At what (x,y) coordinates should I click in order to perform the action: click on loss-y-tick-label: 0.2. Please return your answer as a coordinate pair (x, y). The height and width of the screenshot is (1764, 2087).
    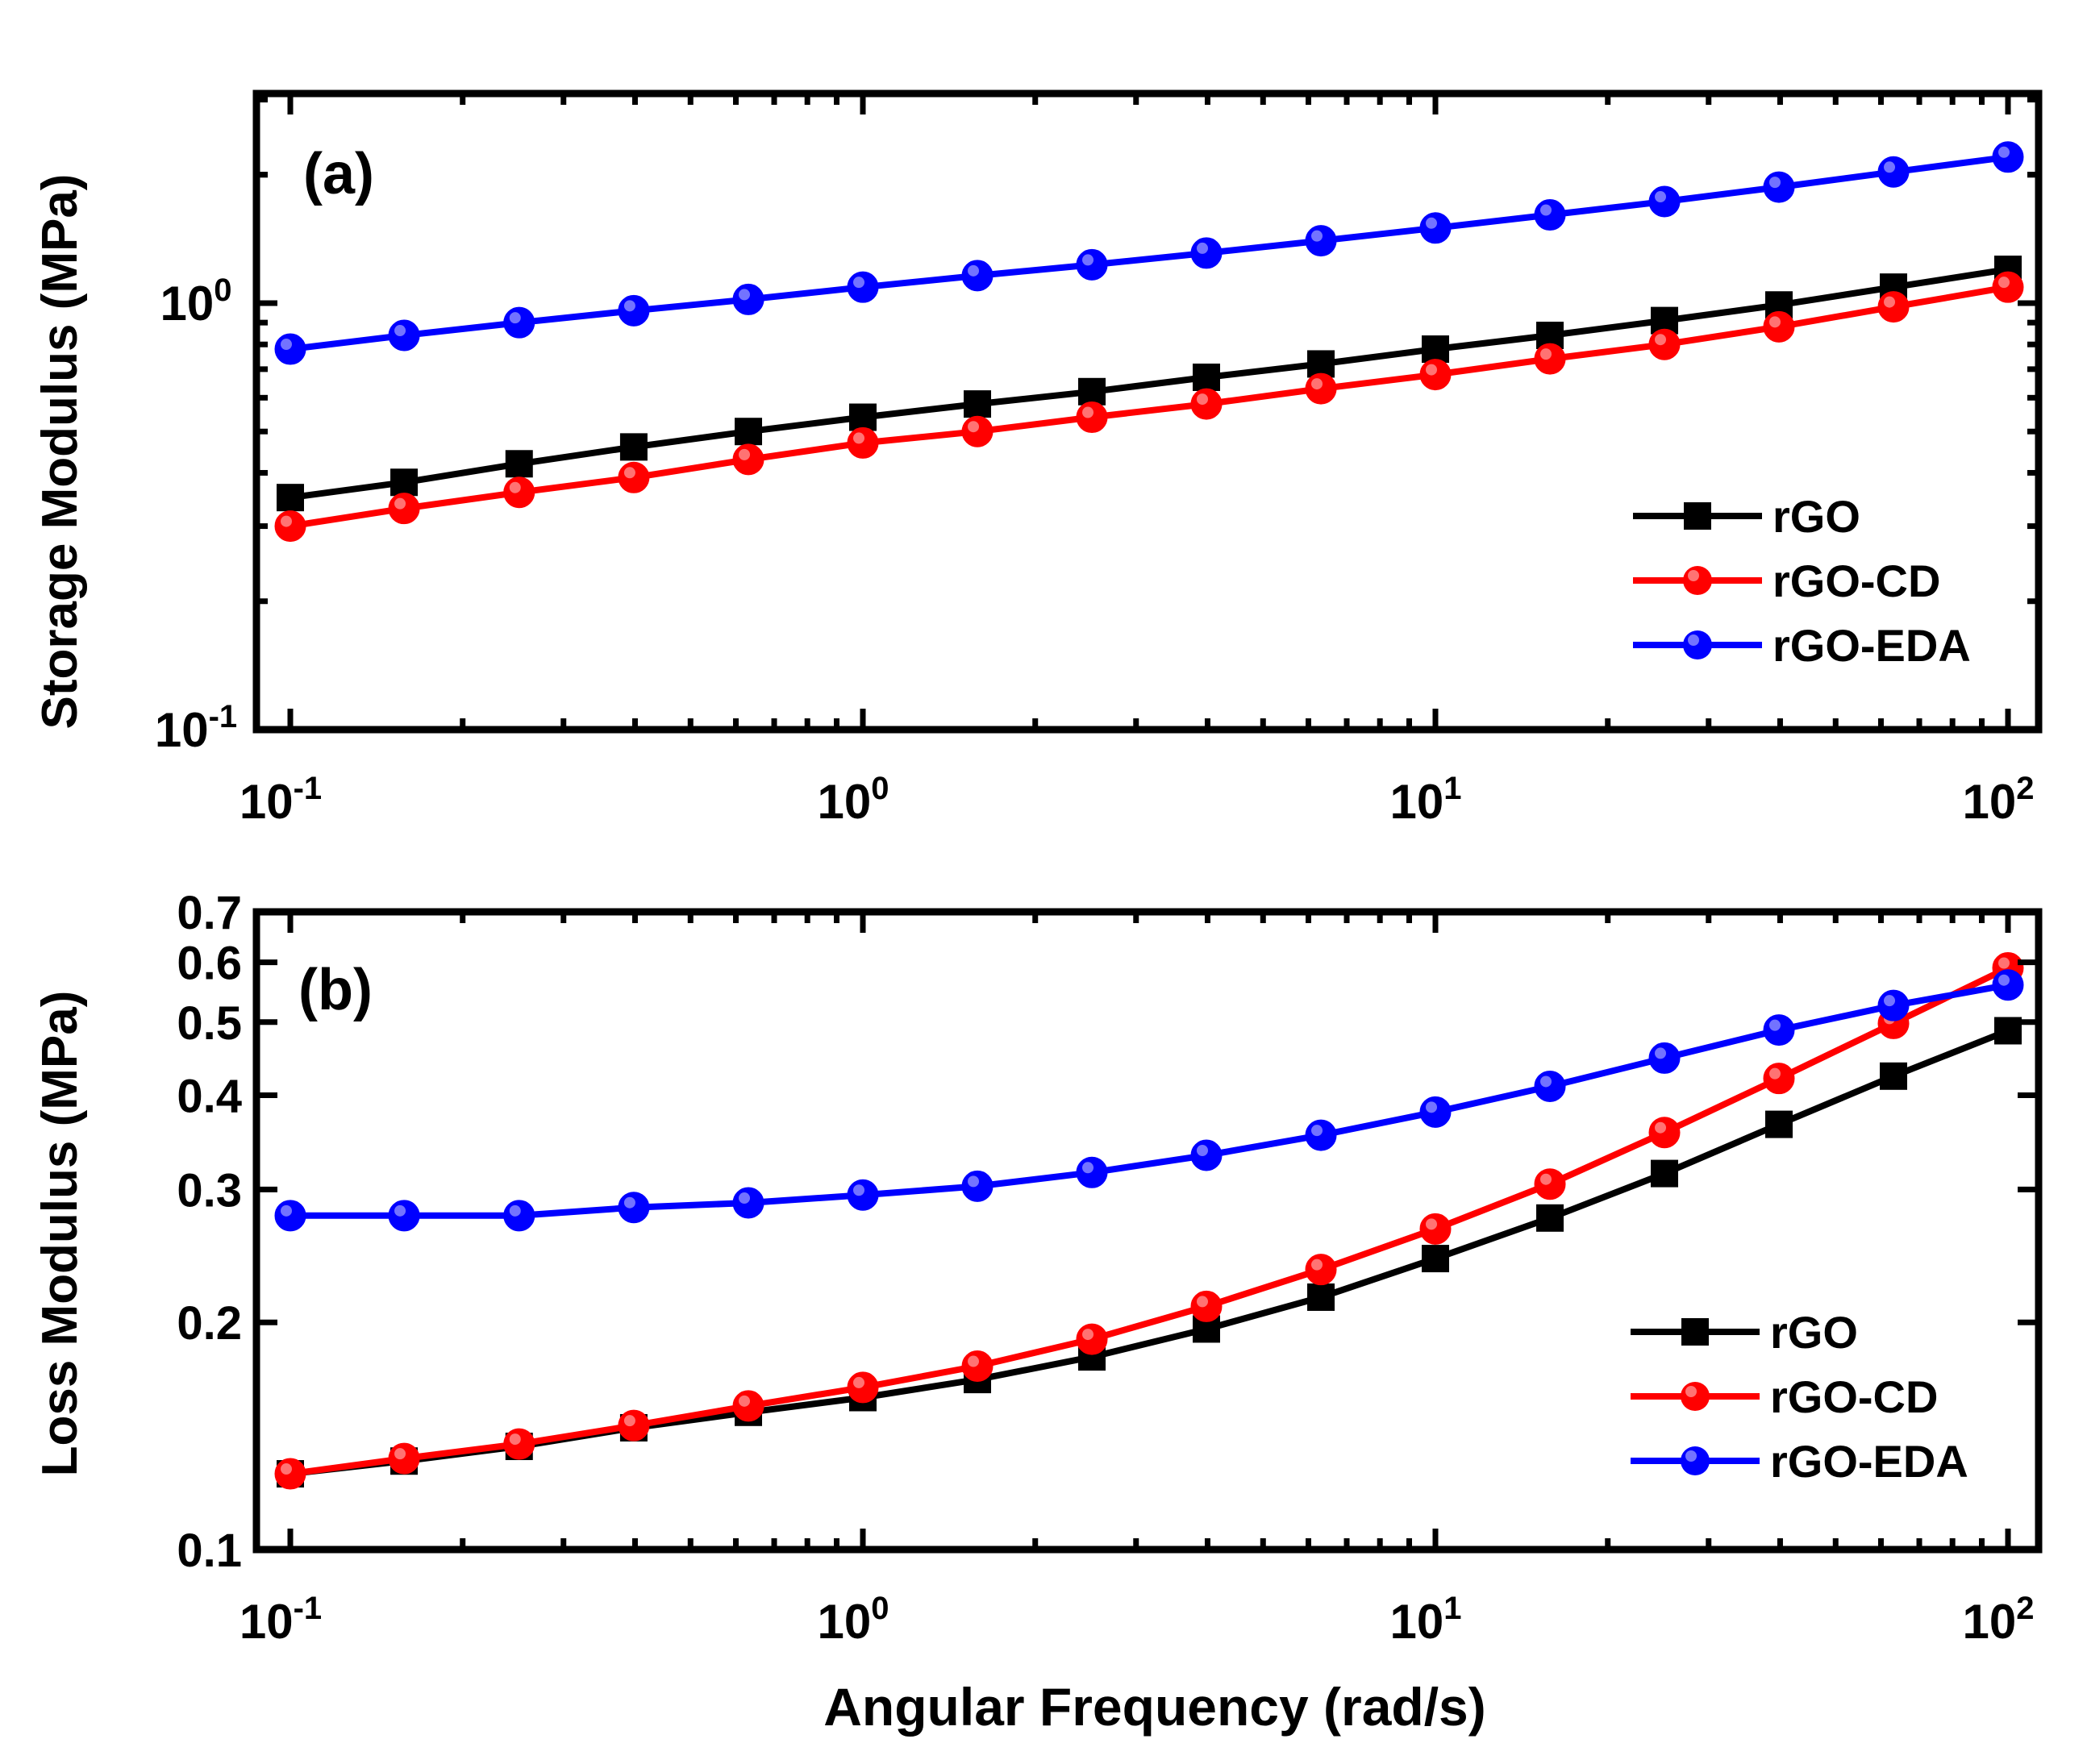
    Looking at the image, I should click on (209, 1323).